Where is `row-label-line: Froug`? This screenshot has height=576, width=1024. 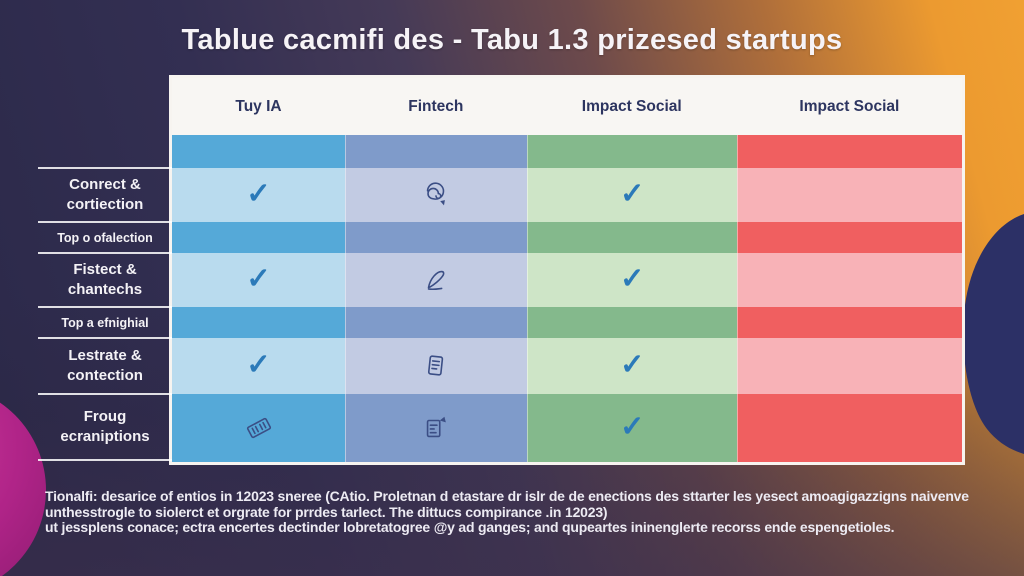 row-label-line: Froug is located at coordinates (105, 416).